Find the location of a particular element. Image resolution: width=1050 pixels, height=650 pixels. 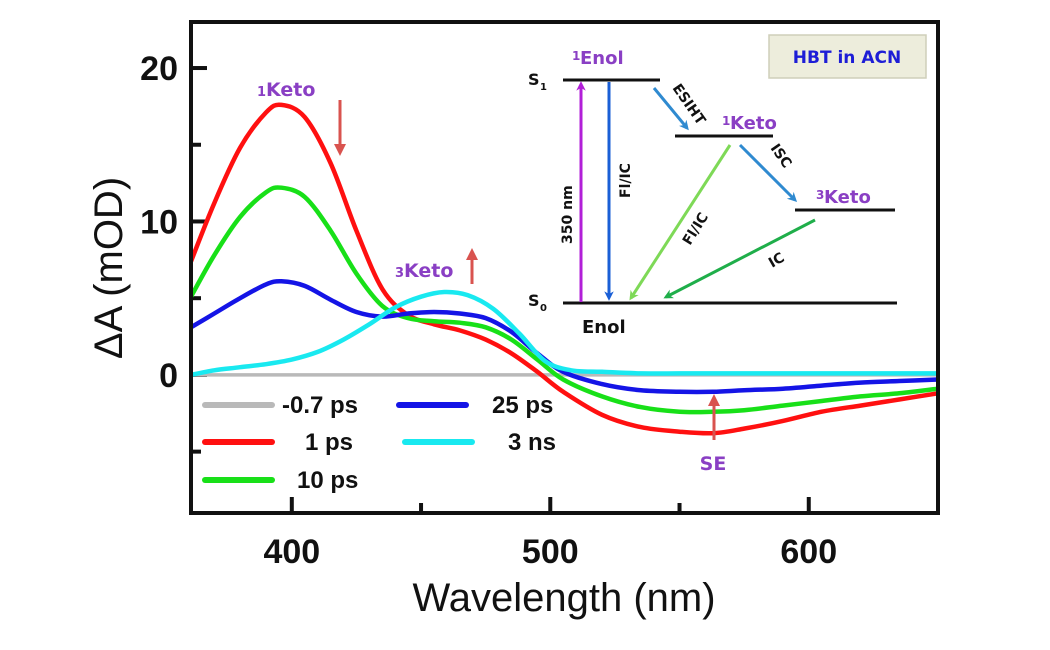

x-tick-label: 400 is located at coordinates (291, 552).